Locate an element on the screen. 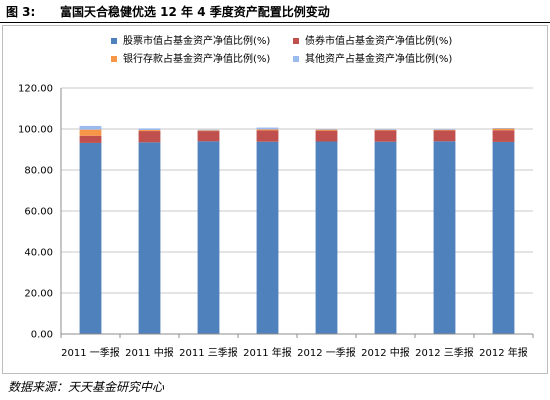 This screenshot has width=550, height=400. x-tick-label: 2011 一季报 is located at coordinates (90, 352).